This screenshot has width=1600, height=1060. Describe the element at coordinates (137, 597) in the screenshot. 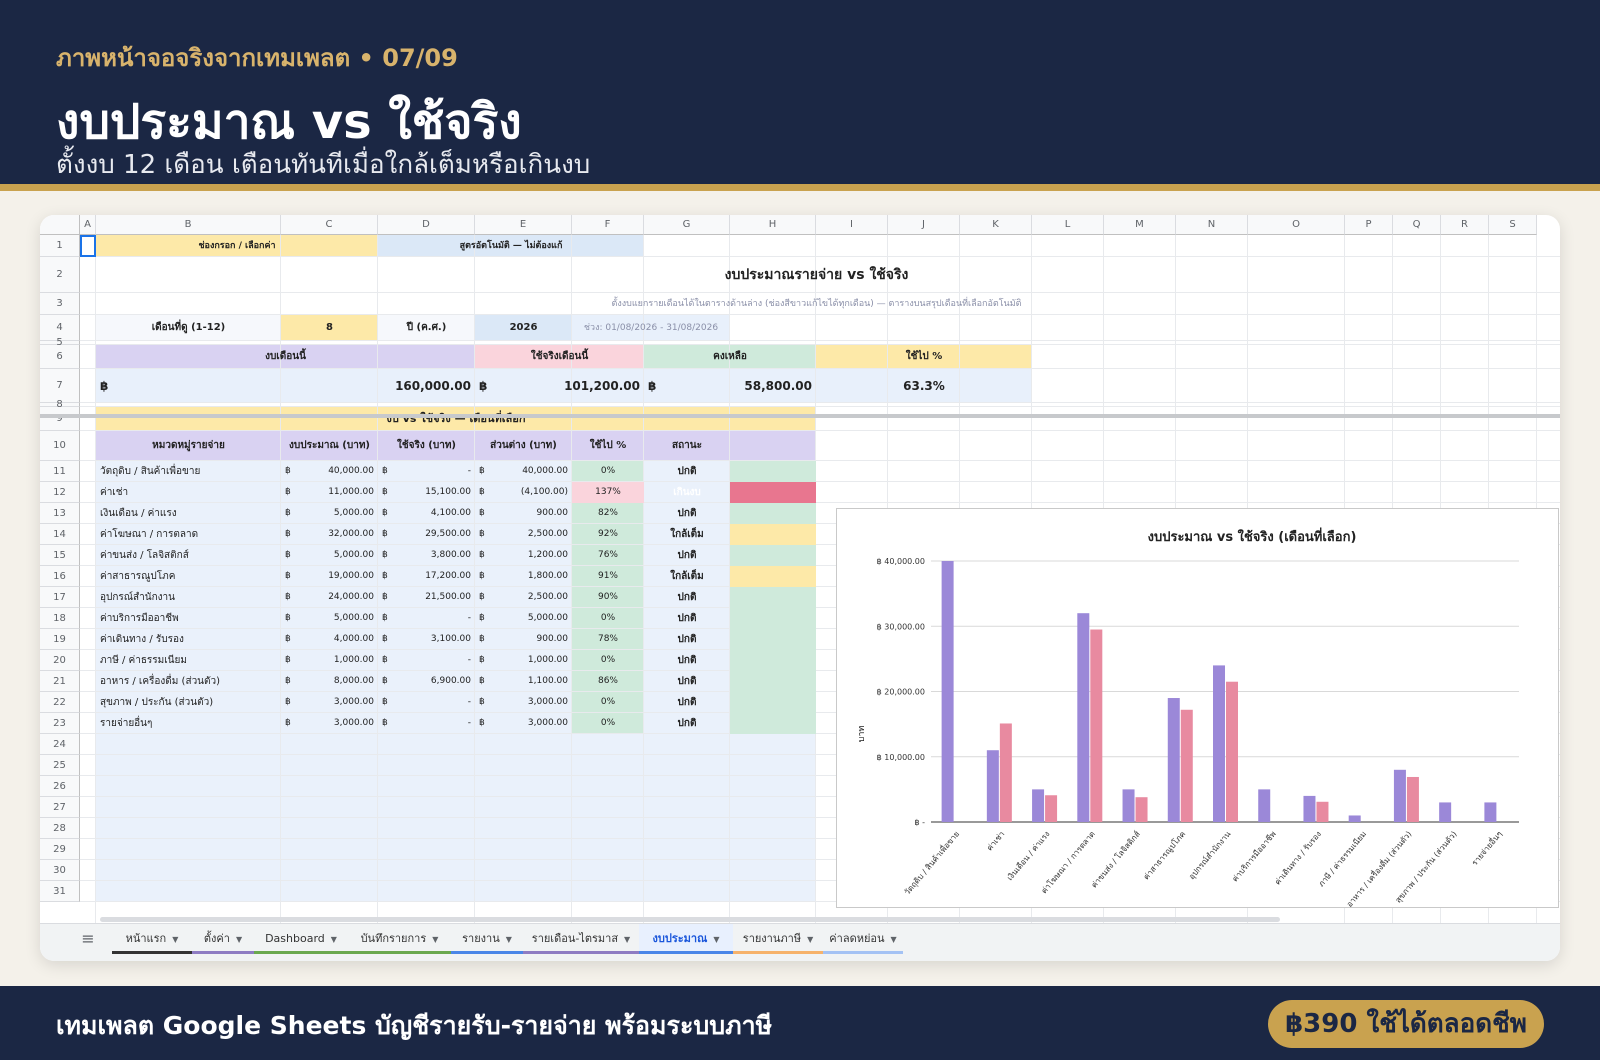

I see `category-cell: อุปกรณ์สำนักงาน` at that location.